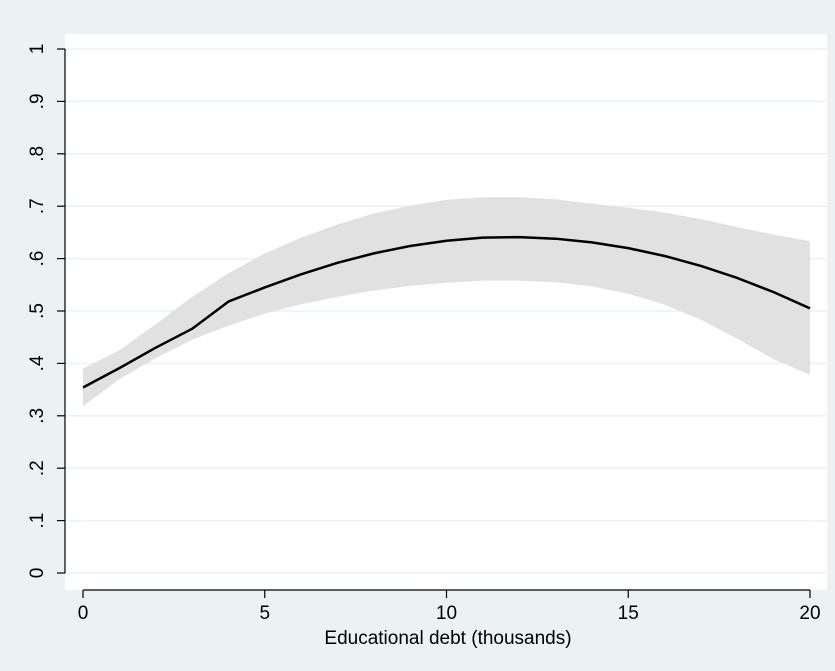  I want to click on y-tick-label-4: .4, so click(37, 363).